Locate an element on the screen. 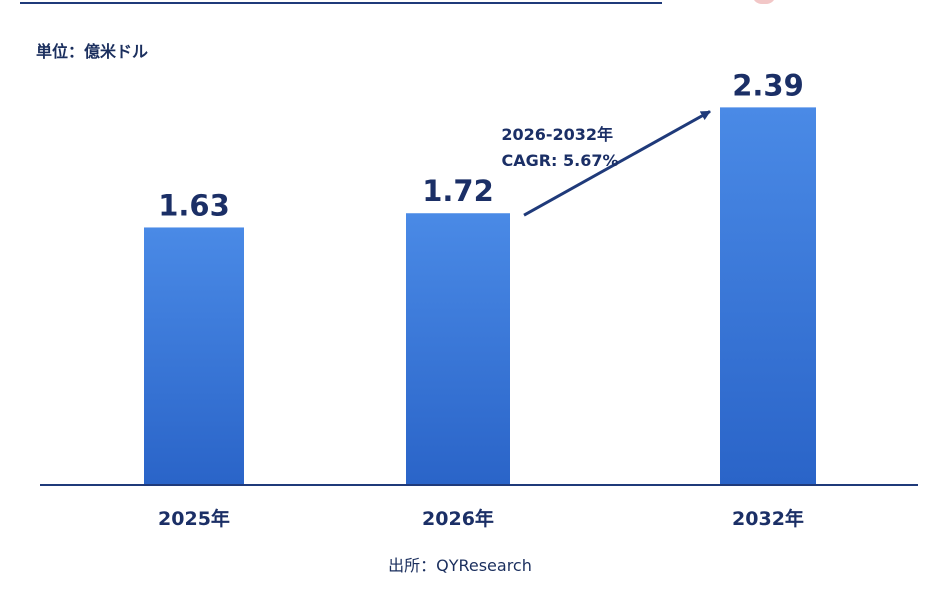 Image resolution: width=940 pixels, height=591 pixels. bar-value-label: 2.39 is located at coordinates (768, 85).